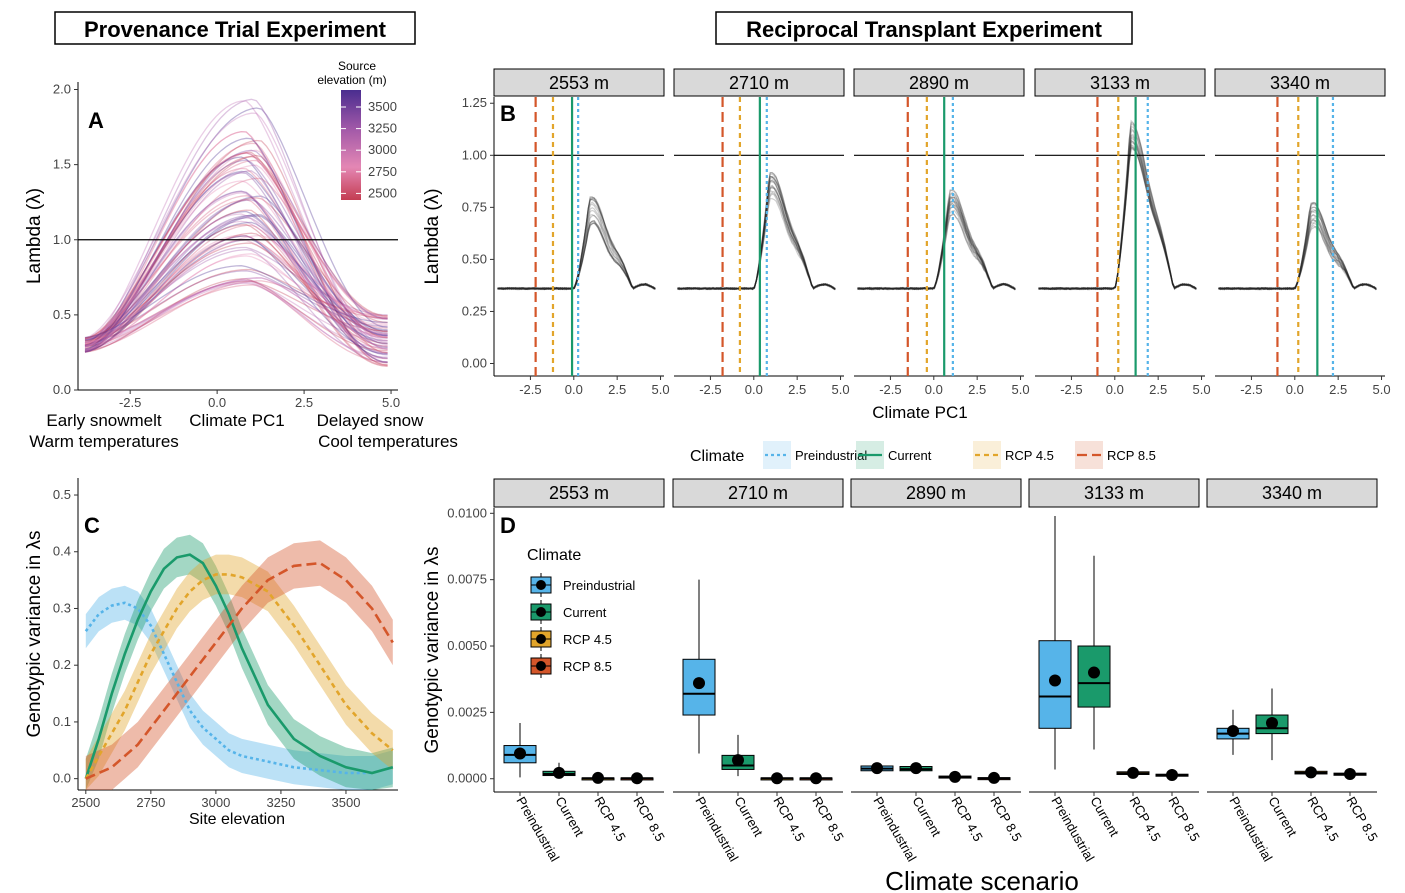  Describe the element at coordinates (235, 29) in the screenshot. I see `header-left: Provenance Trial Experiment` at that location.